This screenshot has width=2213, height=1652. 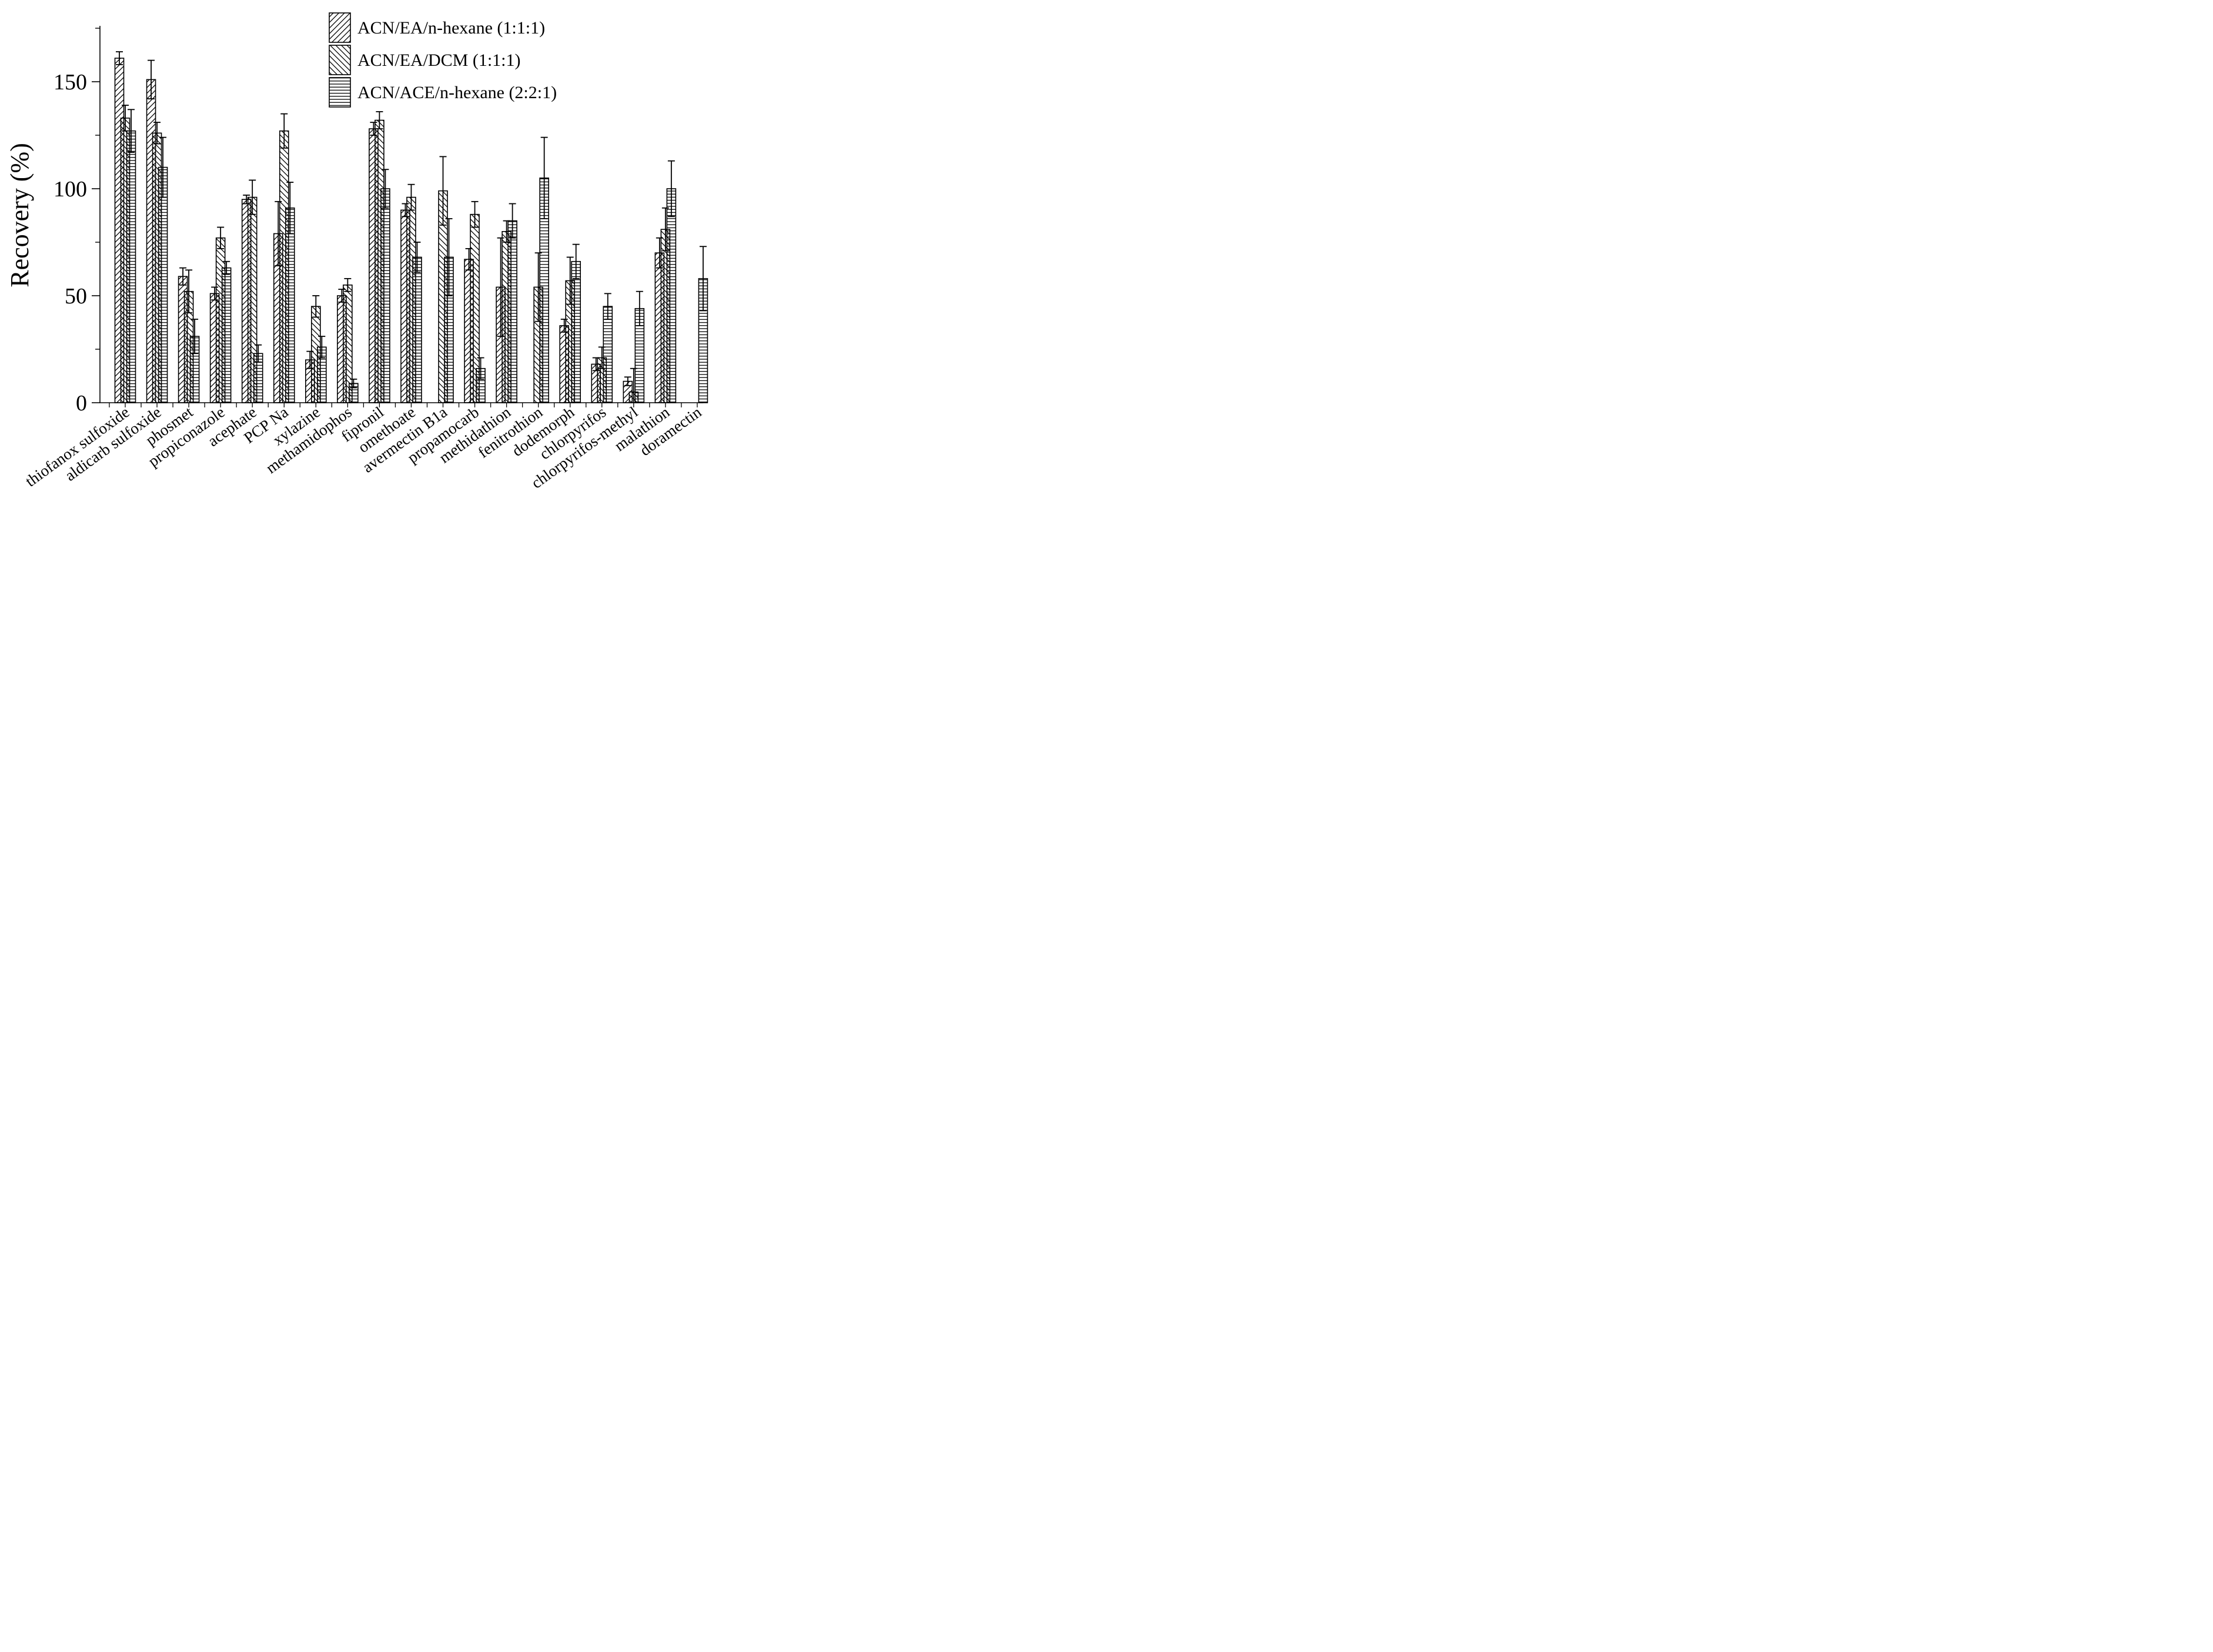 What do you see at coordinates (457, 92) in the screenshot?
I see `legend-label: ACN/ACE/n-hexane (2:2:1)` at bounding box center [457, 92].